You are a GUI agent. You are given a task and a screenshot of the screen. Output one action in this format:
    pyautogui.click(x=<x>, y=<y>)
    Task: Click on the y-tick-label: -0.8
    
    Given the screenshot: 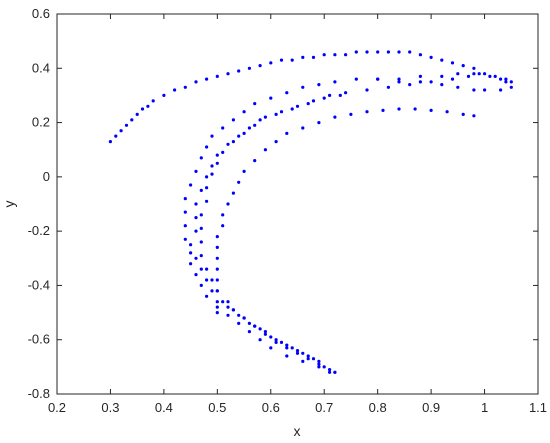 What is the action you would take?
    pyautogui.click(x=39, y=393)
    